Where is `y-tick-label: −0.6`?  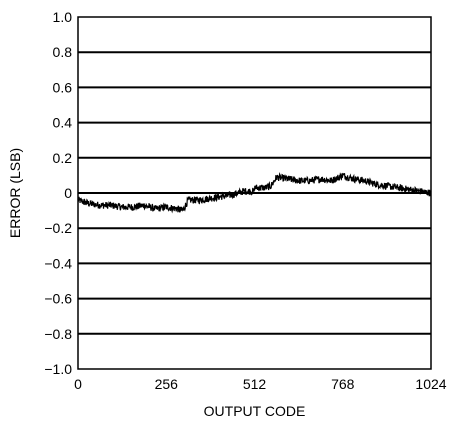 y-tick-label: −0.6 is located at coordinates (58, 299).